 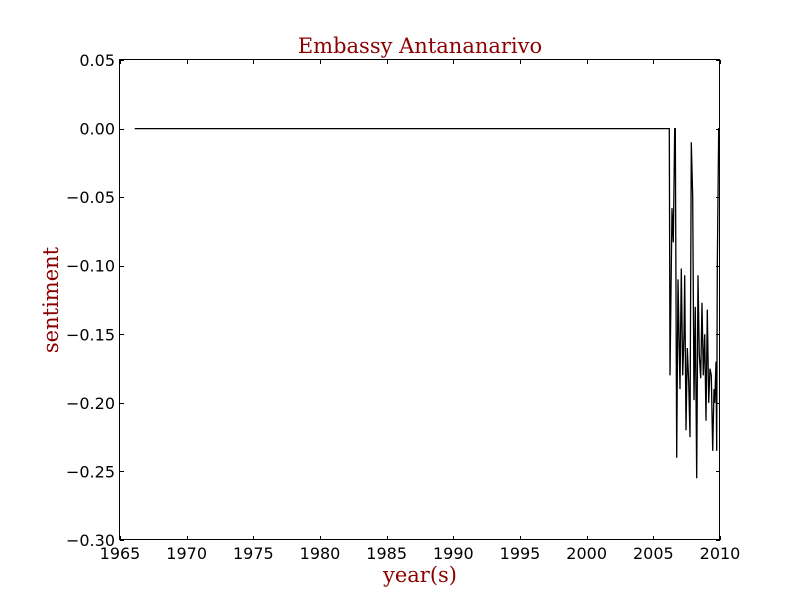 What do you see at coordinates (90, 266) in the screenshot?
I see `y-tick-label: −0.10` at bounding box center [90, 266].